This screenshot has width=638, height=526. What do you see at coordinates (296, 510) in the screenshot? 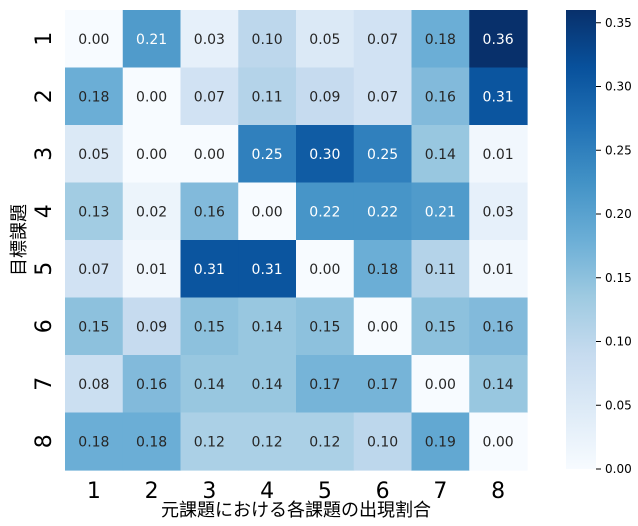
I see `x-axis-label: 元課題における各課題の出現割合` at bounding box center [296, 510].